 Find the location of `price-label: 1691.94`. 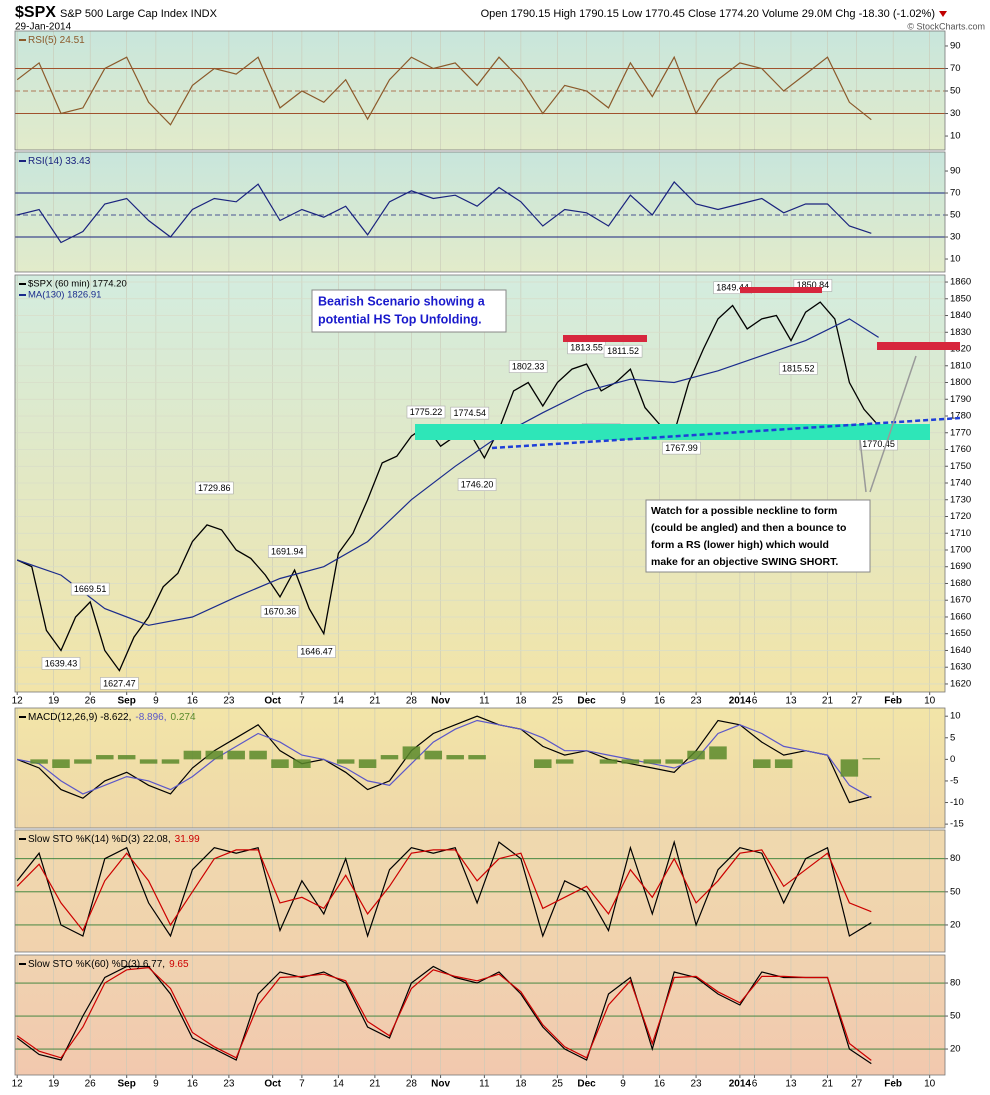

price-label: 1691.94 is located at coordinates (287, 551).